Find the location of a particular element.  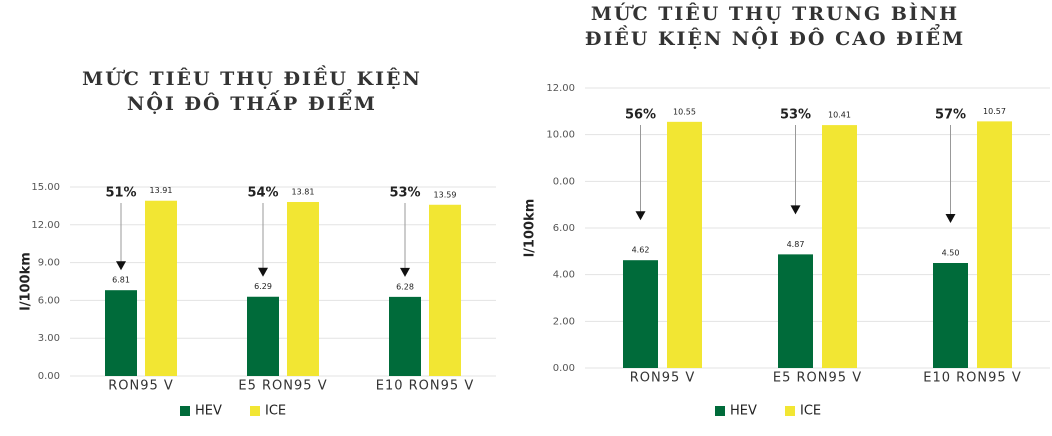

annotation: 57% is located at coordinates (950, 115).